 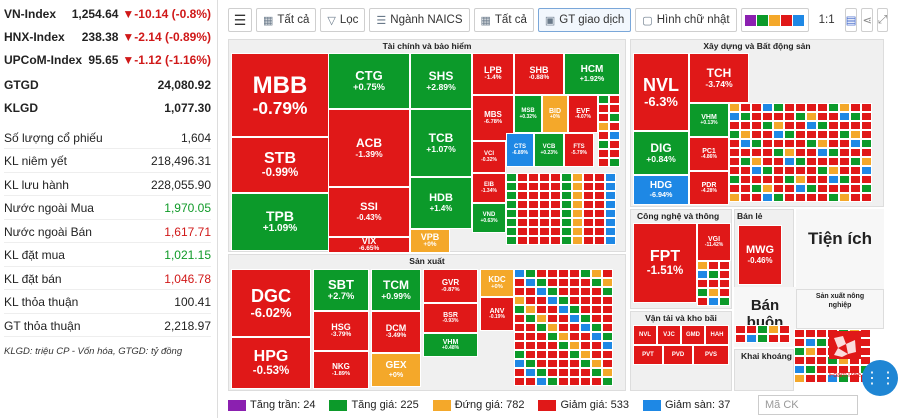 I want to click on stock-tile: GVR -0.87%, so click(x=450, y=286).